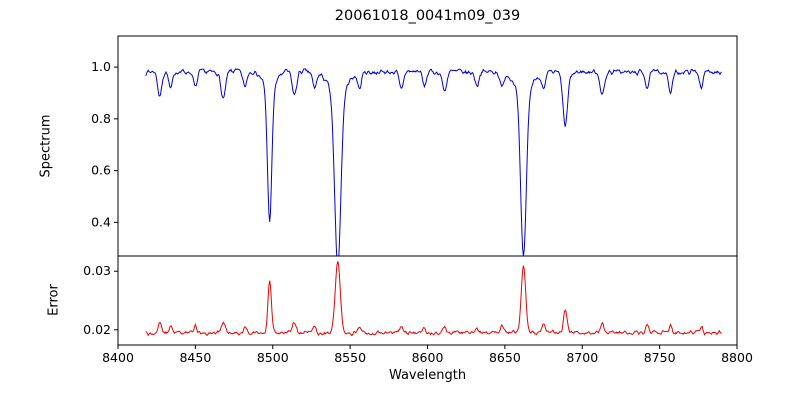  Describe the element at coordinates (427, 16) in the screenshot. I see `chart-title: 20061018_0041m09_039` at that location.